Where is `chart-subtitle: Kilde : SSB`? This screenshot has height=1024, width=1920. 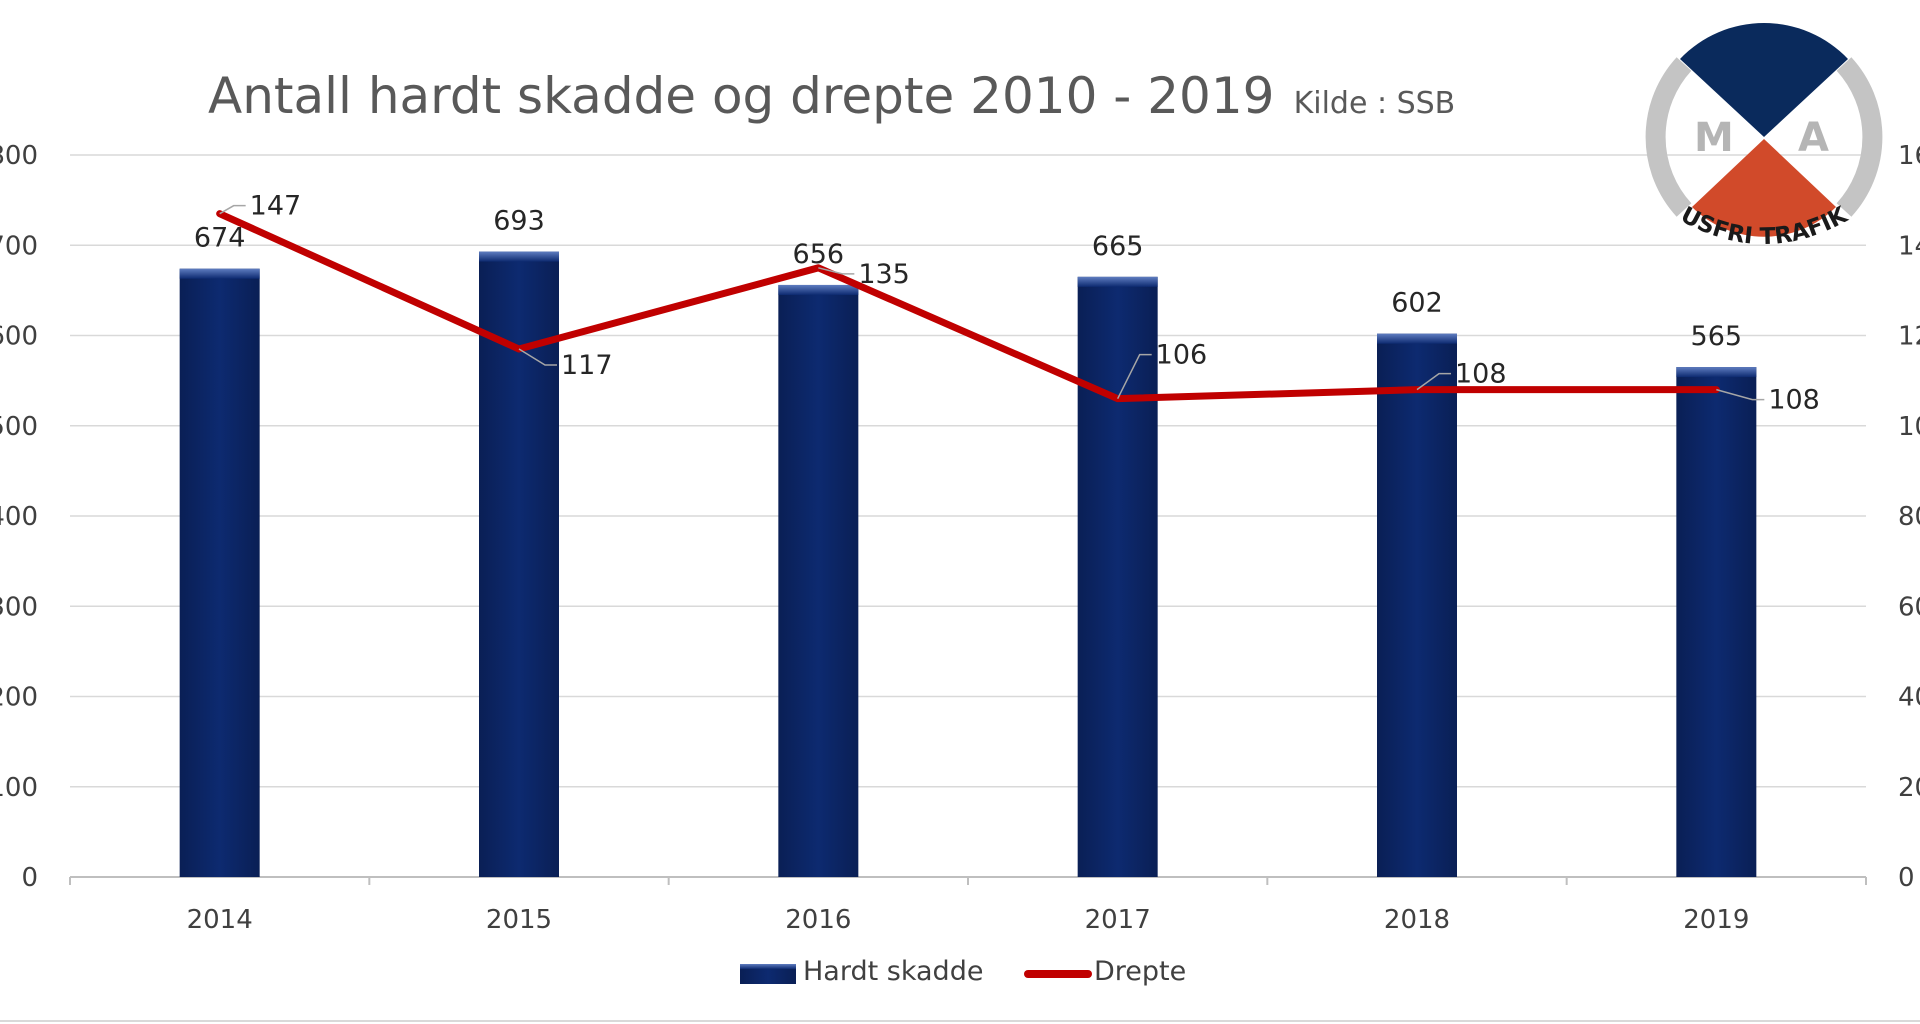
chart-subtitle: Kilde : SSB is located at coordinates (1375, 103).